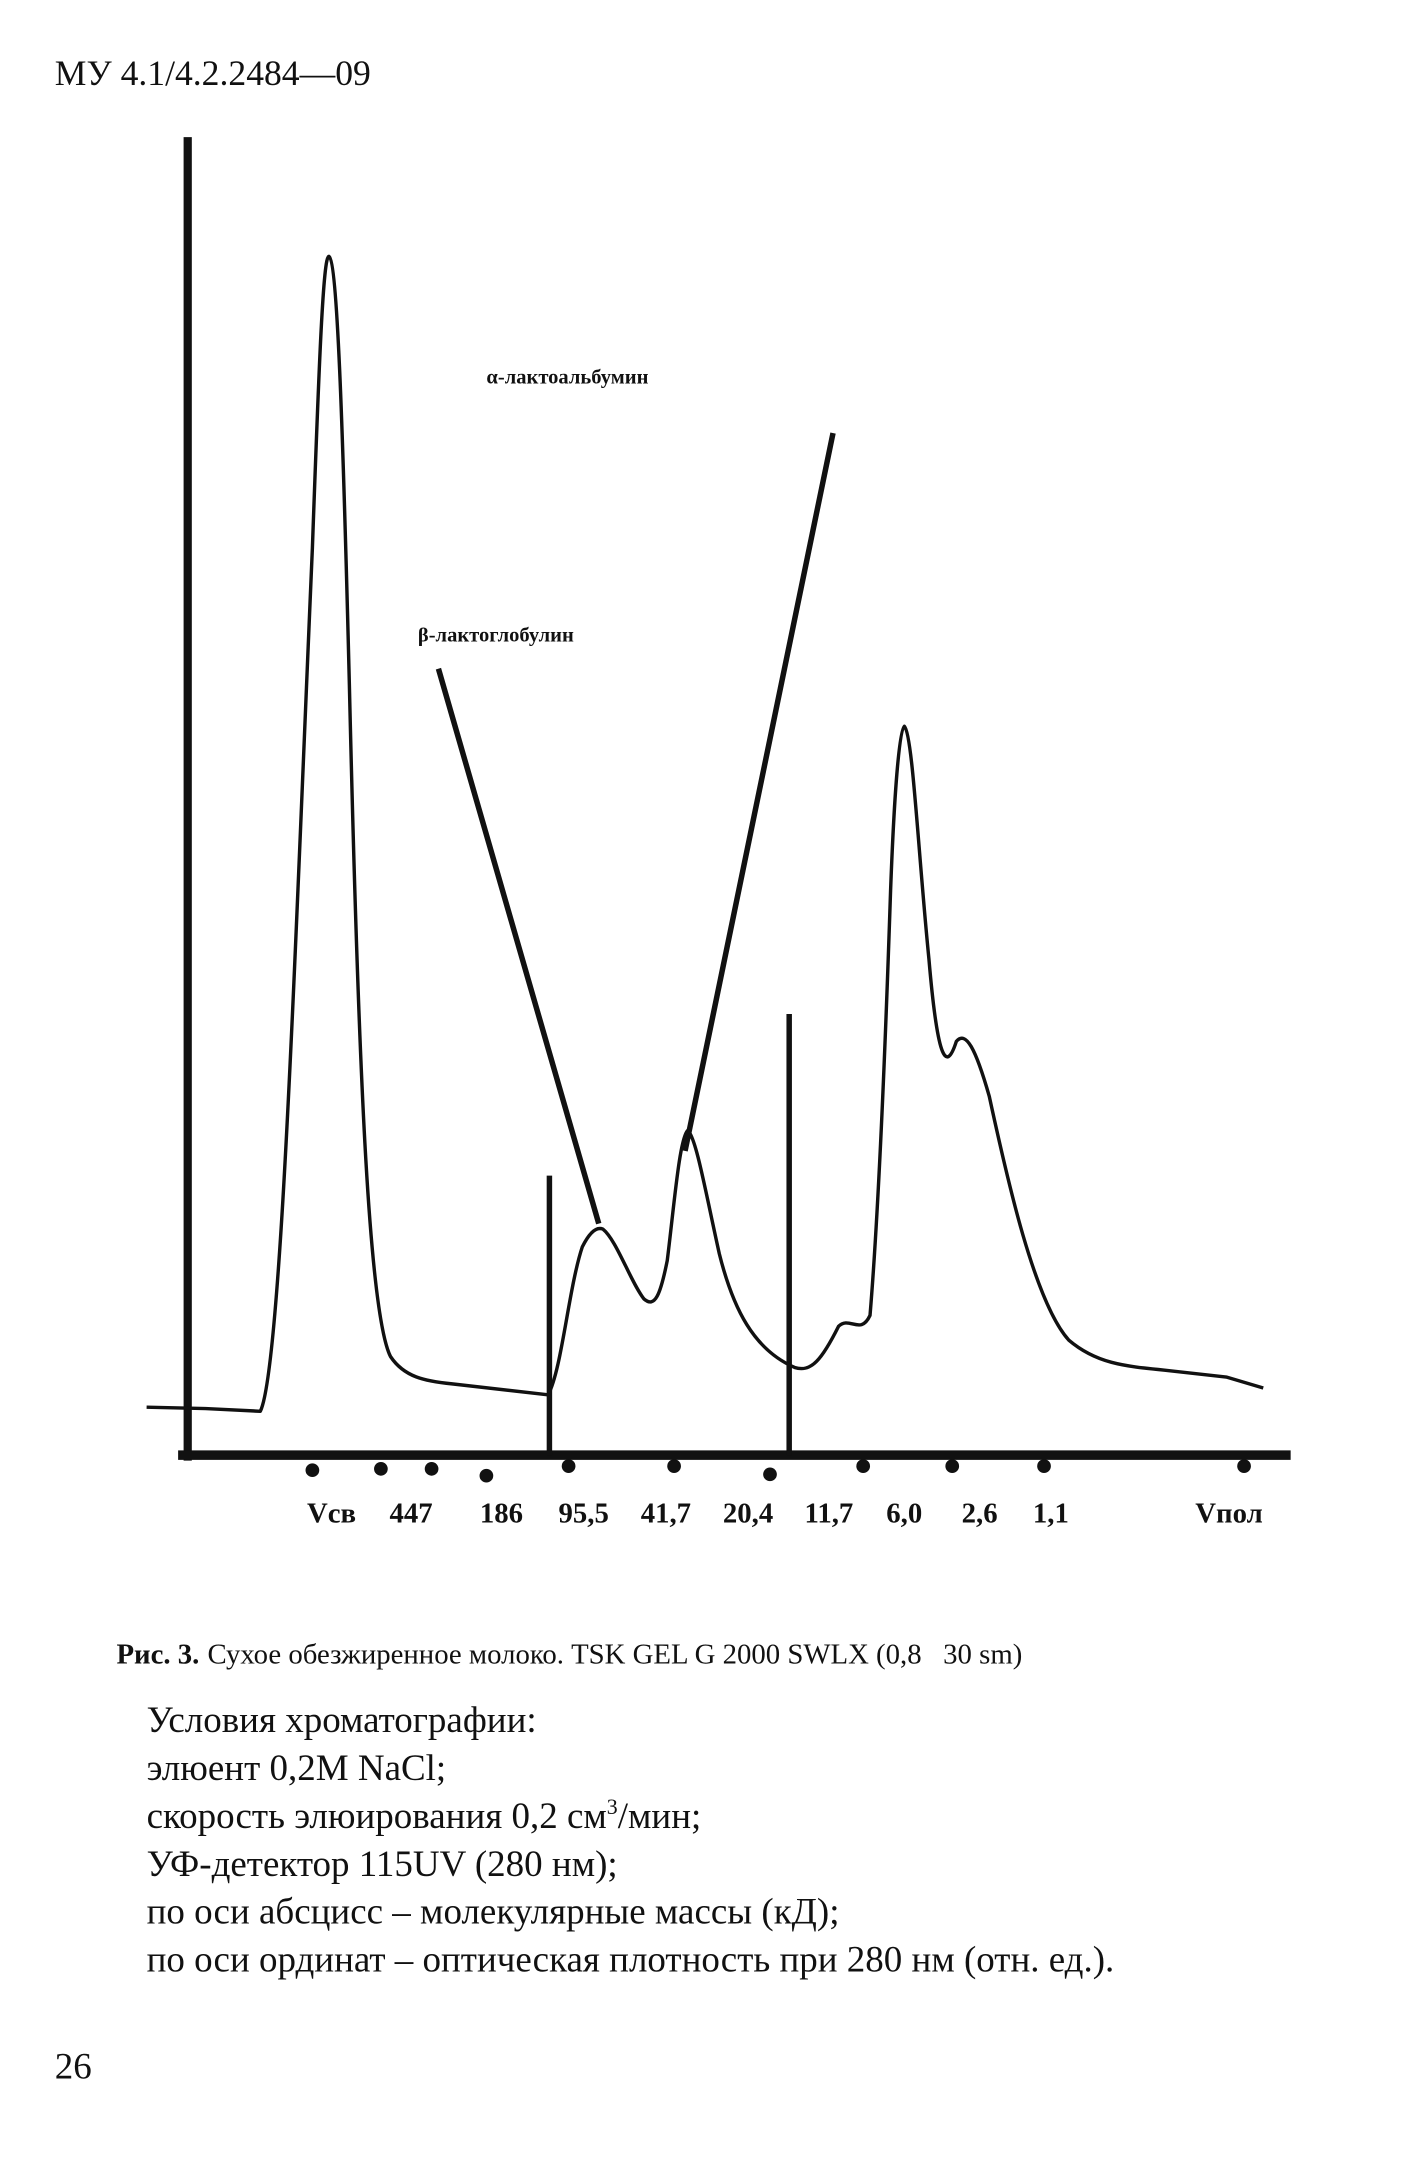 The width and height of the screenshot is (1403, 2180). Describe the element at coordinates (382, 1864) in the screenshot. I see `condition-line: УФ-детектор 115UV (280 нм);` at that location.